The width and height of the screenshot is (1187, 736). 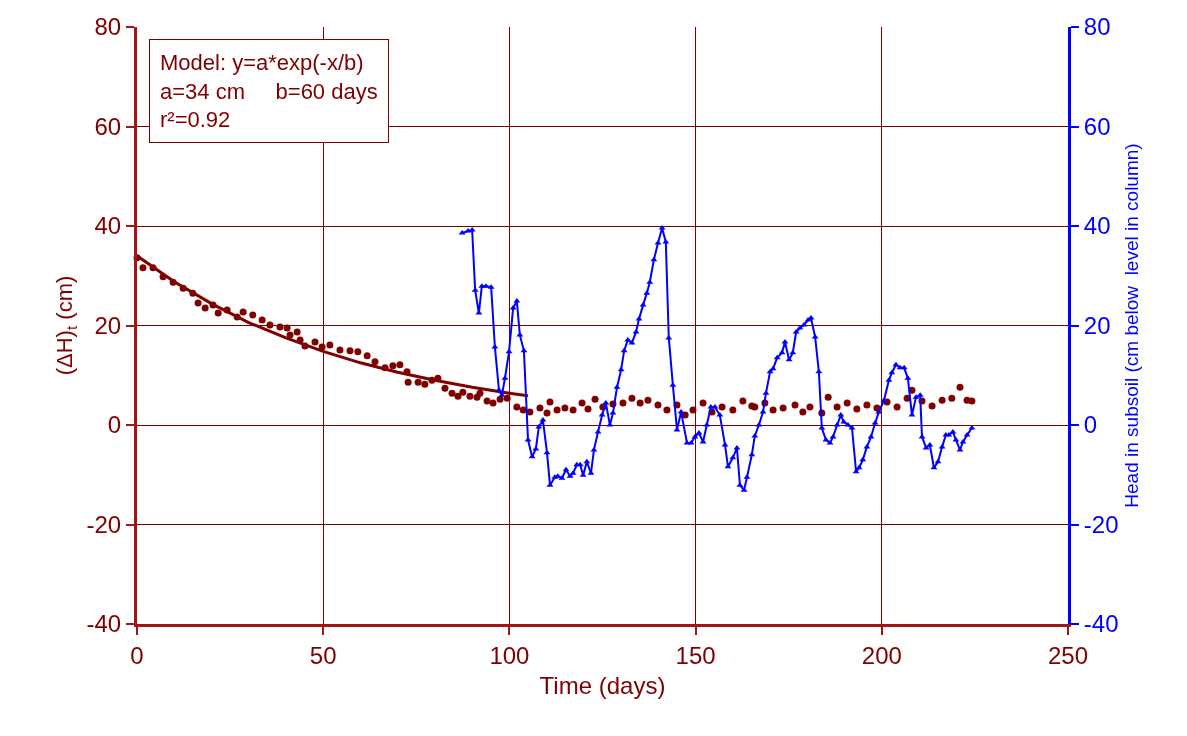 What do you see at coordinates (1101, 524) in the screenshot?
I see `y2-tick-label: -20` at bounding box center [1101, 524].